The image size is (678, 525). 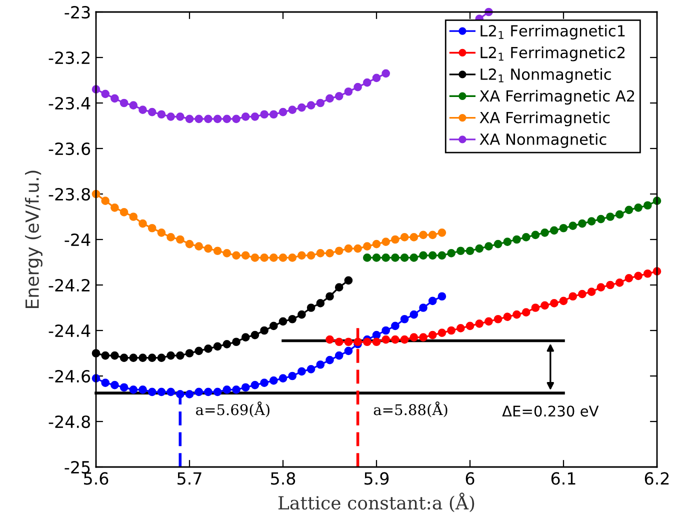 I want to click on x-axis-title: Lattice constant:a (Å), so click(x=376, y=502).